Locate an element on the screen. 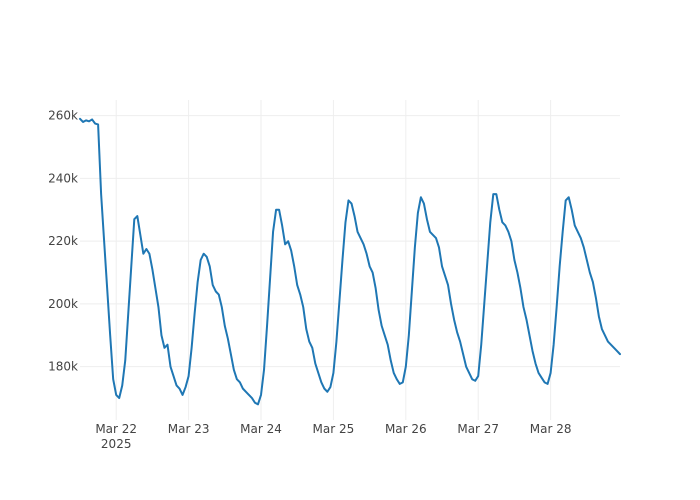  x-tick-label: Mar 24 is located at coordinates (261, 429).